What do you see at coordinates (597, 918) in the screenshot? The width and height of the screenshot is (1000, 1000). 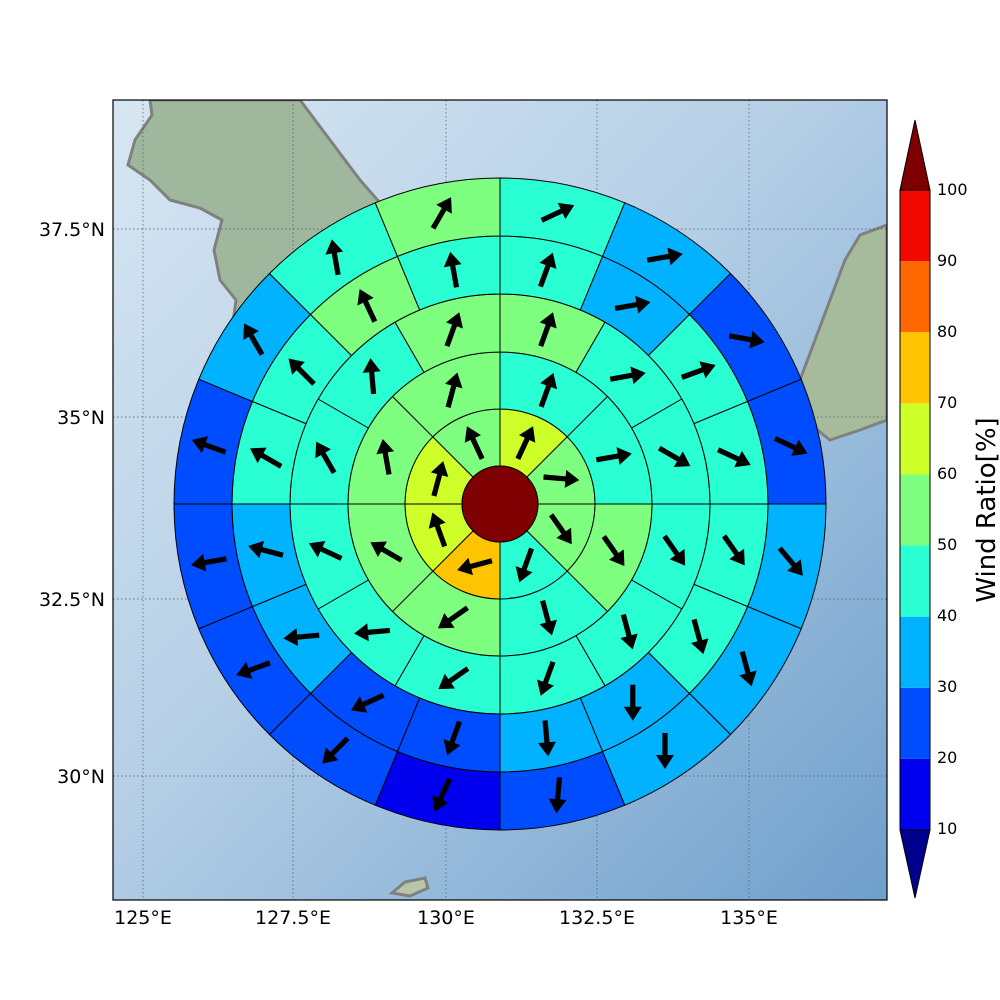 I see `lon-tick-label: 132.5°E` at bounding box center [597, 918].